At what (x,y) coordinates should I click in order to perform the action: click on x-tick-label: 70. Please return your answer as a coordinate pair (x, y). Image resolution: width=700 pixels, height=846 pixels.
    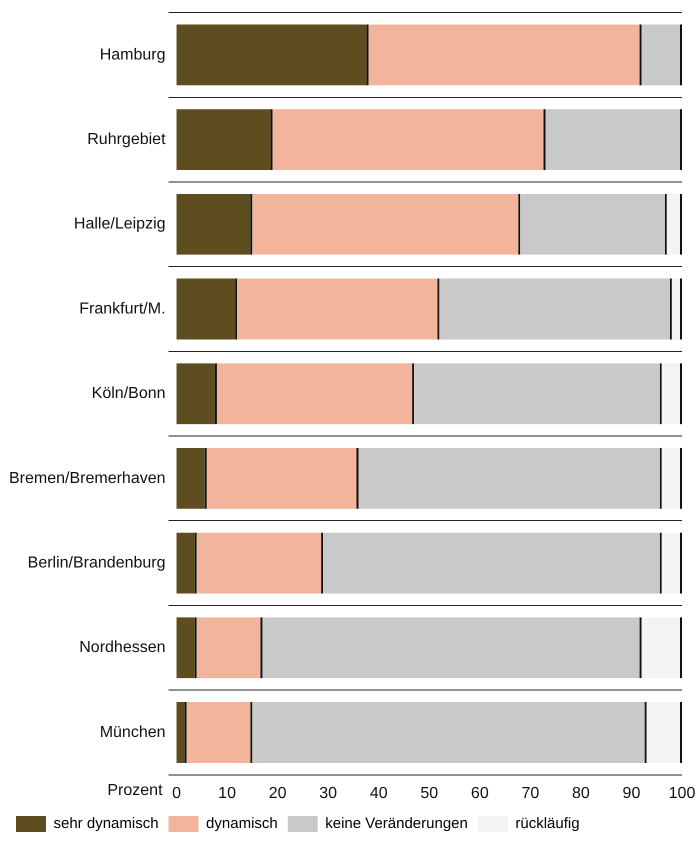
    Looking at the image, I should click on (530, 793).